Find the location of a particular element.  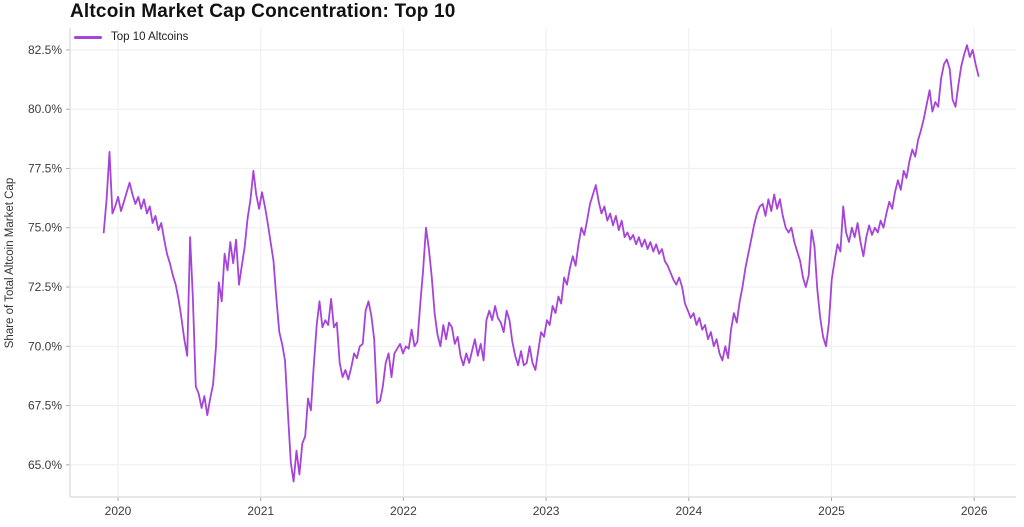

chart-title: Altcoin Market Cap Concentration: Top 10 is located at coordinates (263, 11).